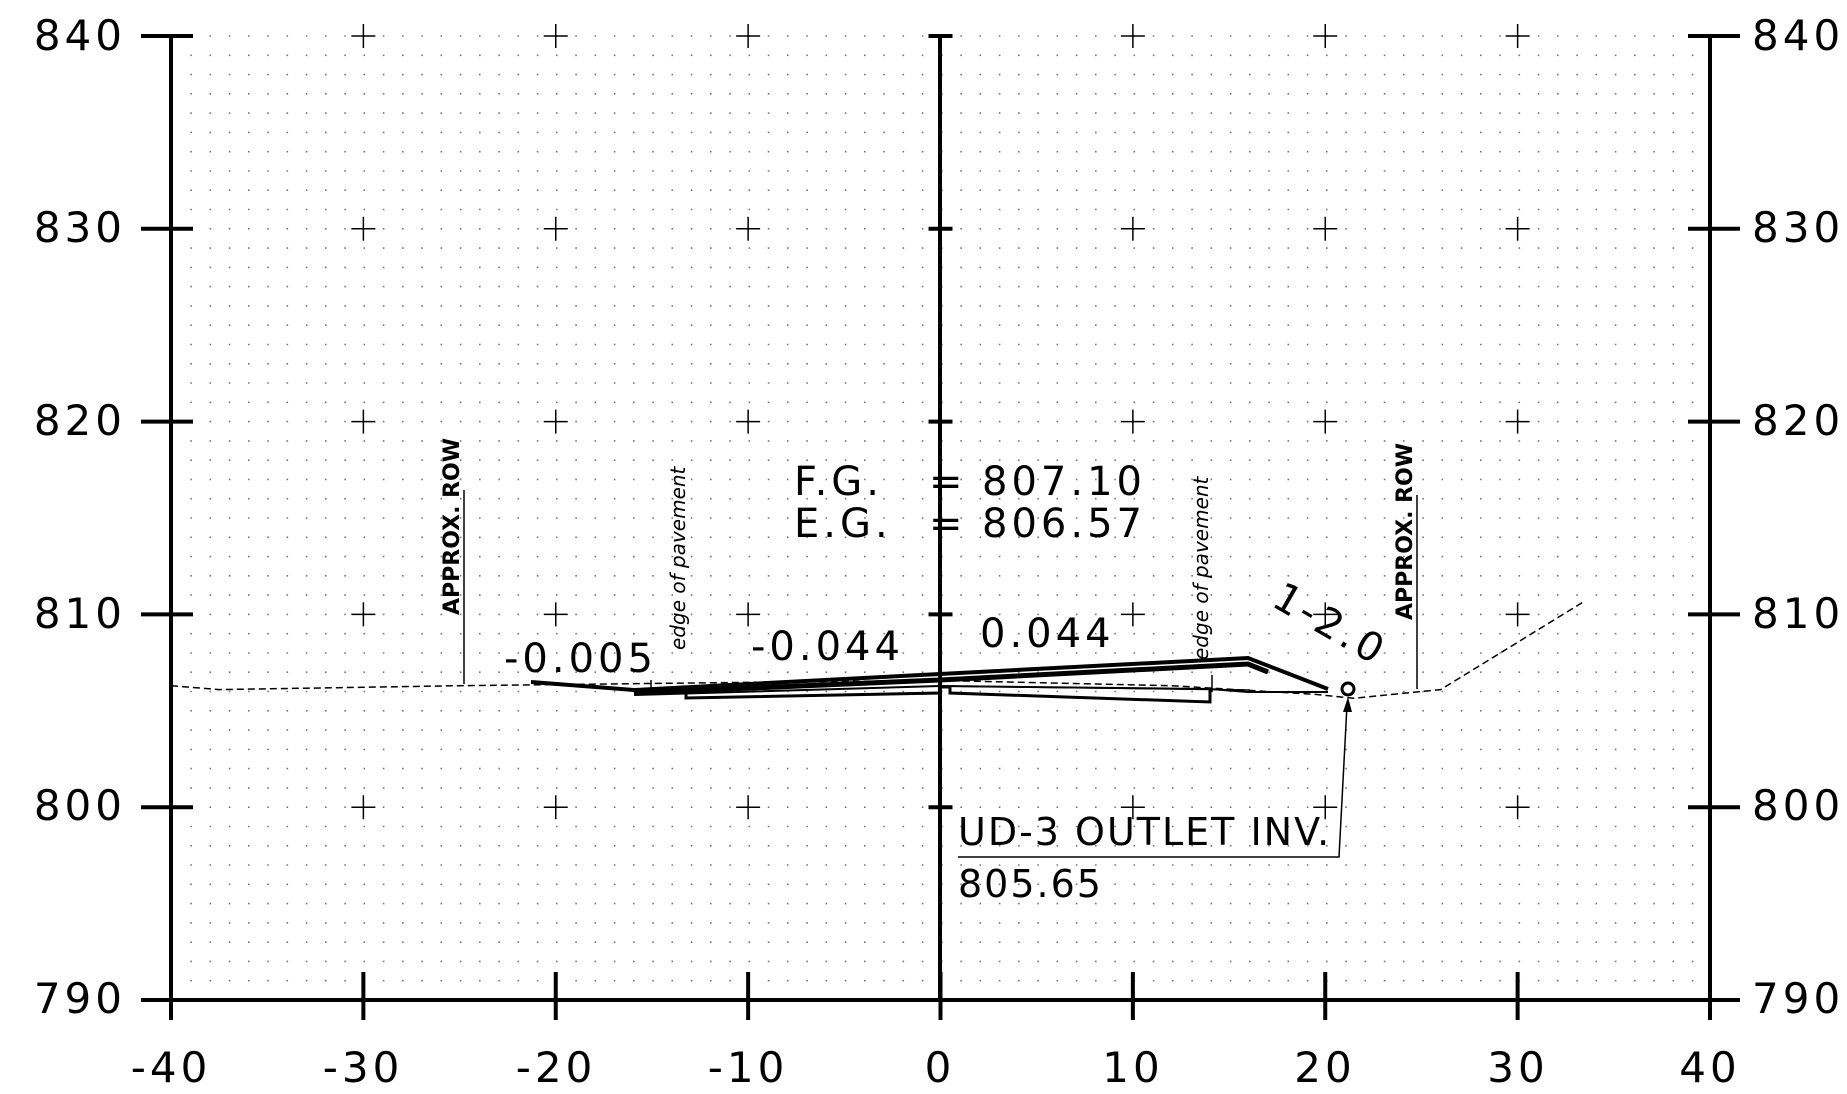  What do you see at coordinates (748, 1067) in the screenshot?
I see `x-tick-label: -10` at bounding box center [748, 1067].